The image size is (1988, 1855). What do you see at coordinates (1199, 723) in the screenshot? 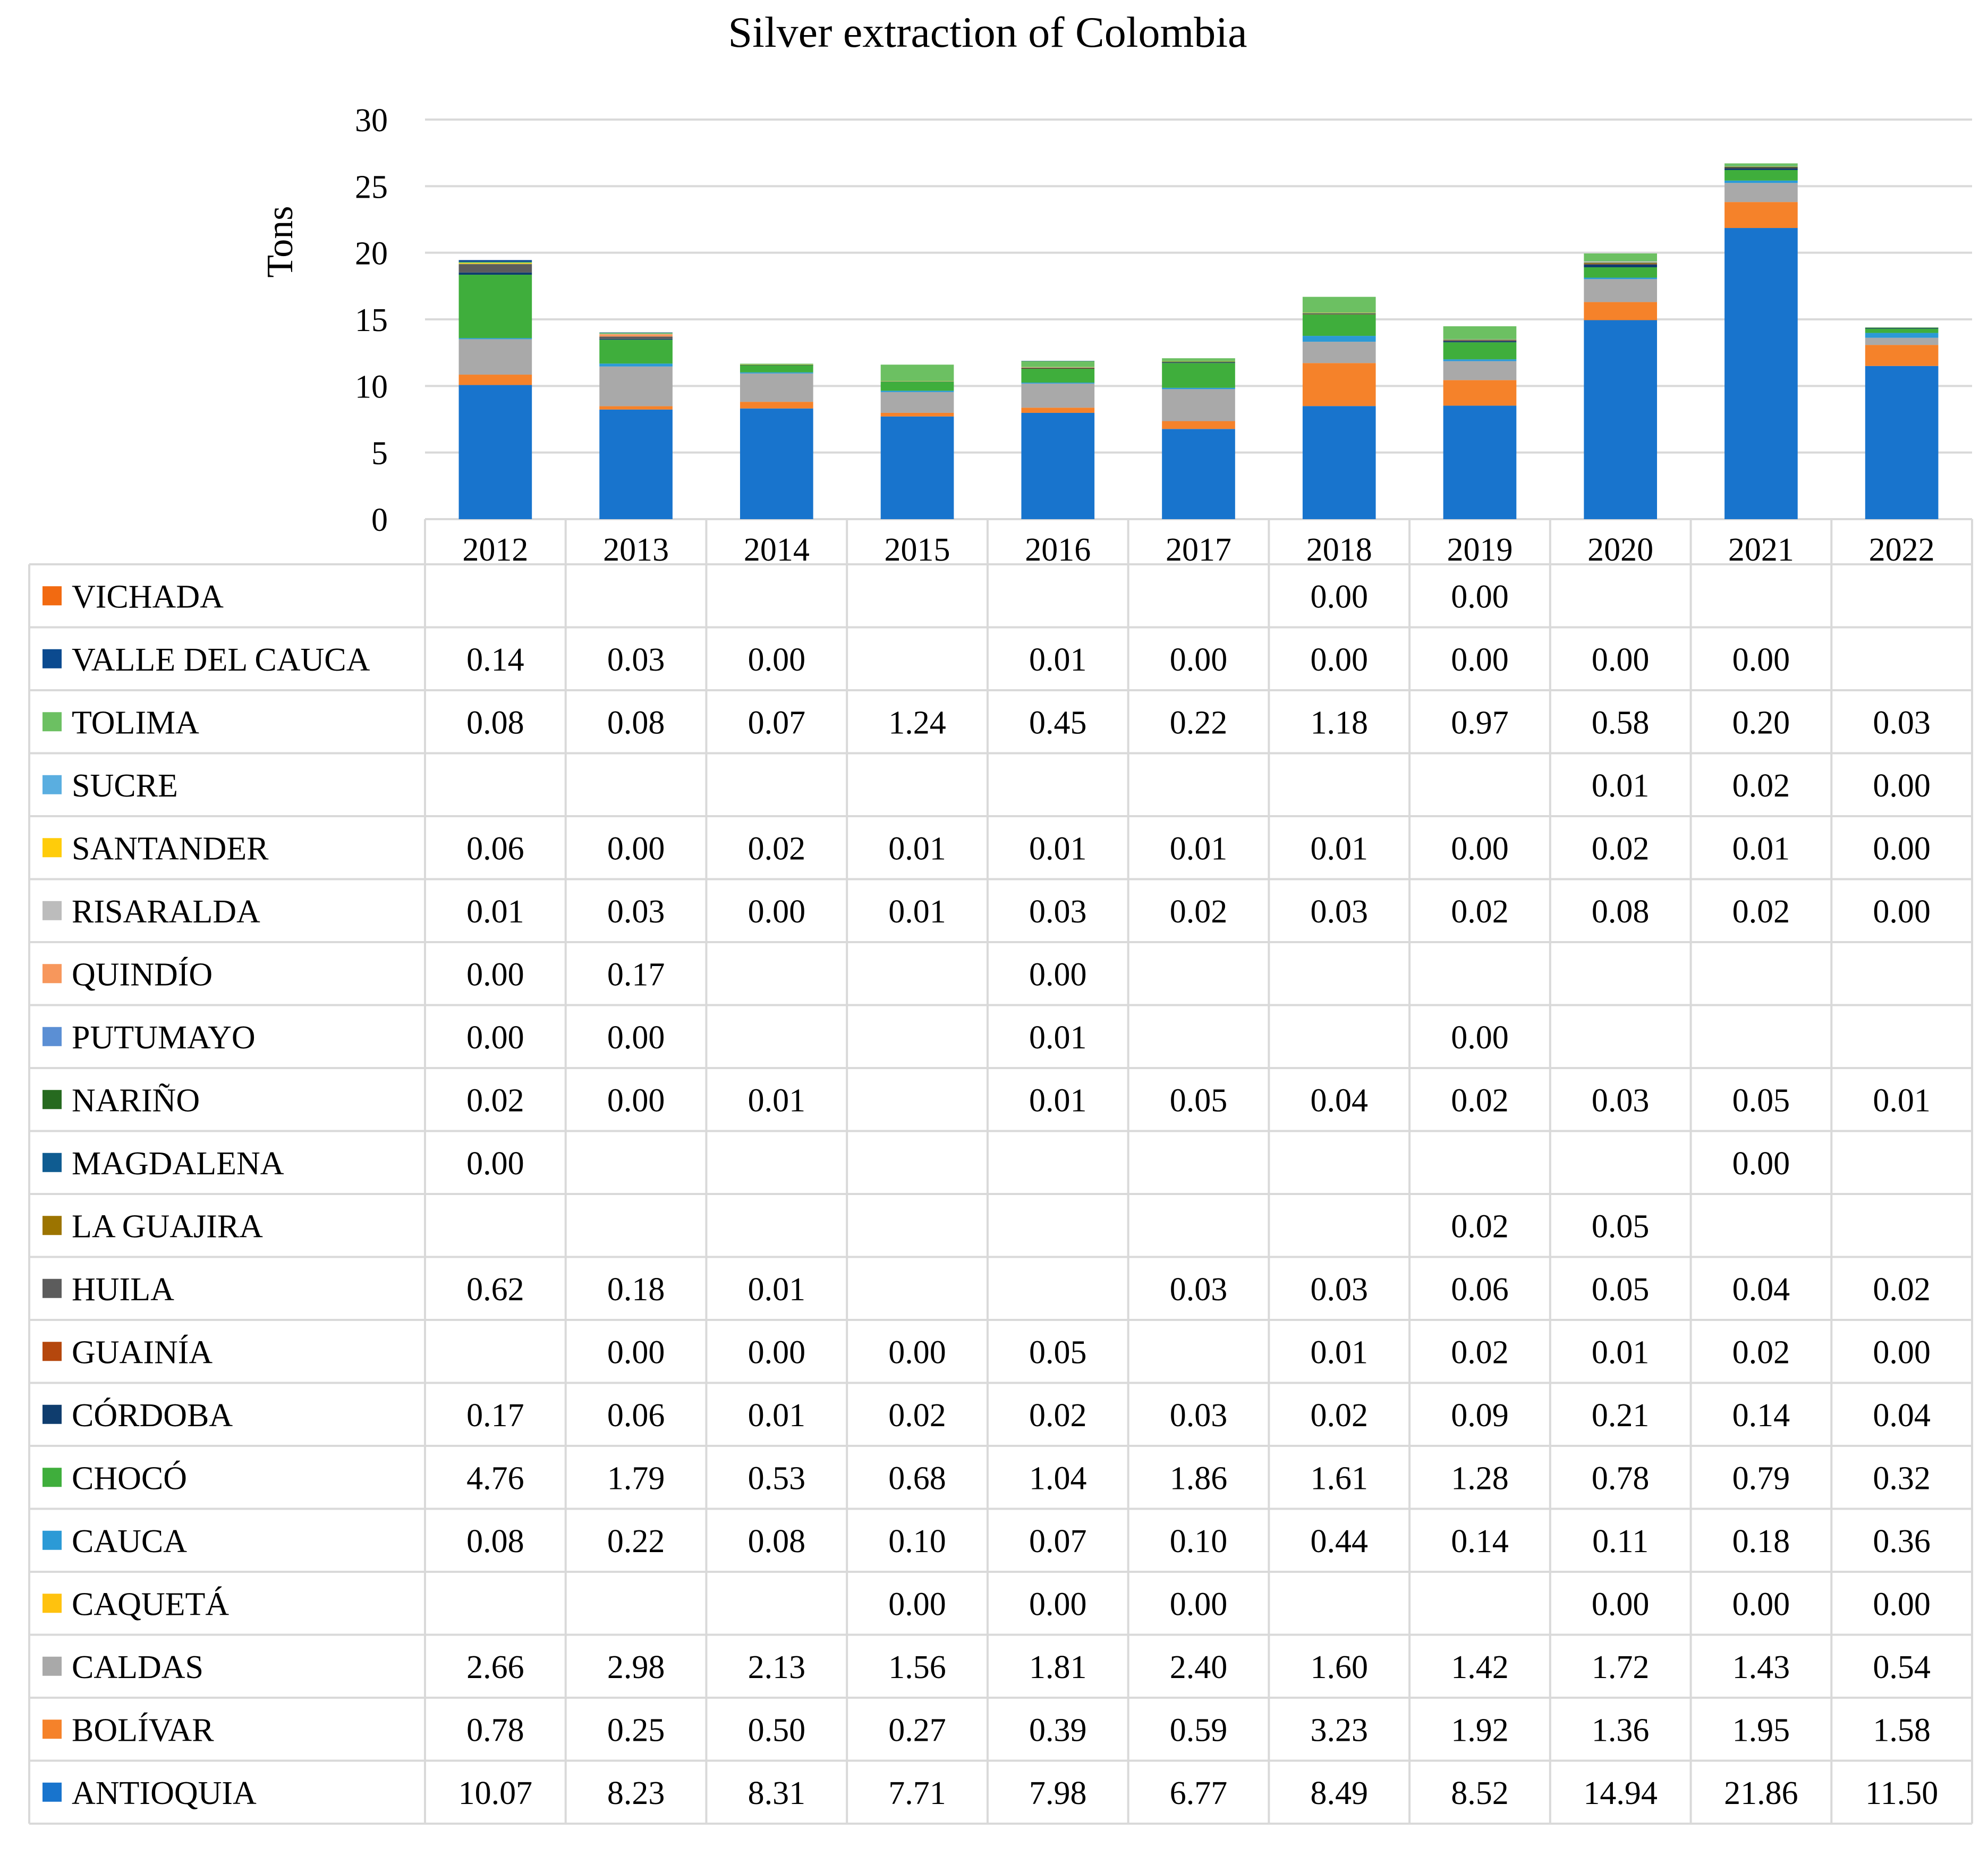
I see `data-label: 0.22` at bounding box center [1199, 723].